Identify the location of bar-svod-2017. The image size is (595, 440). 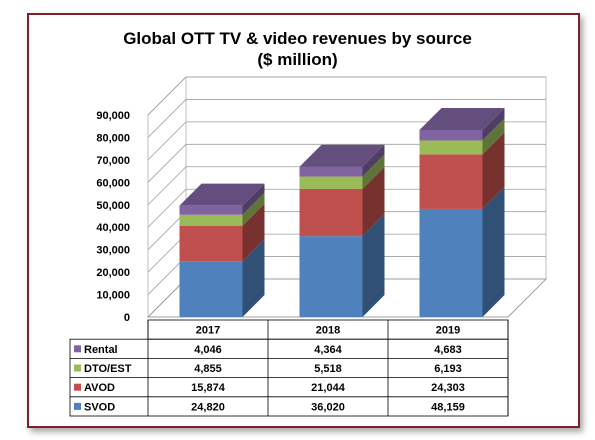
(211, 289).